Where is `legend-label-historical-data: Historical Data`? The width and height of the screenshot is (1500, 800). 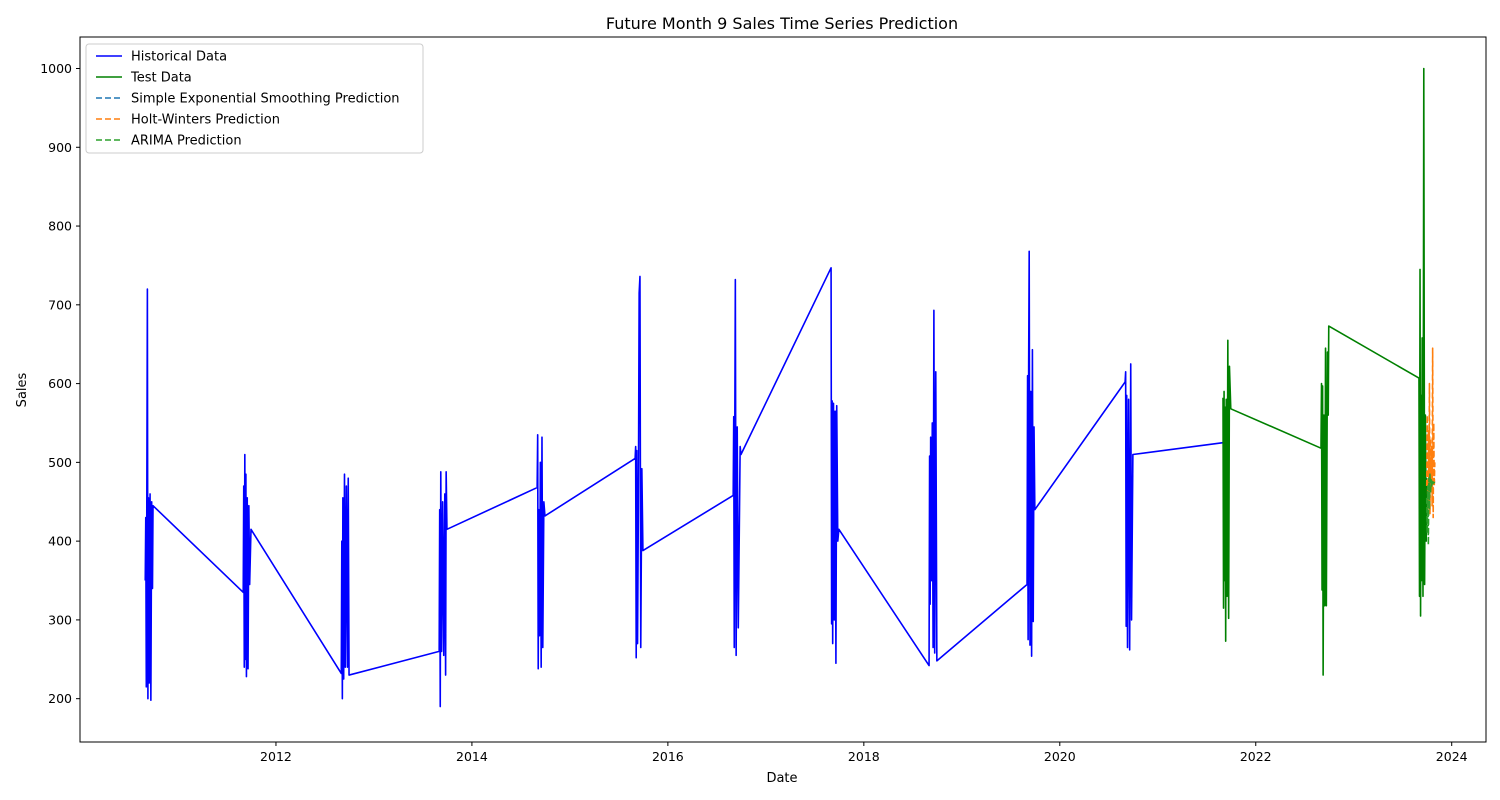 legend-label-historical-data: Historical Data is located at coordinates (179, 57).